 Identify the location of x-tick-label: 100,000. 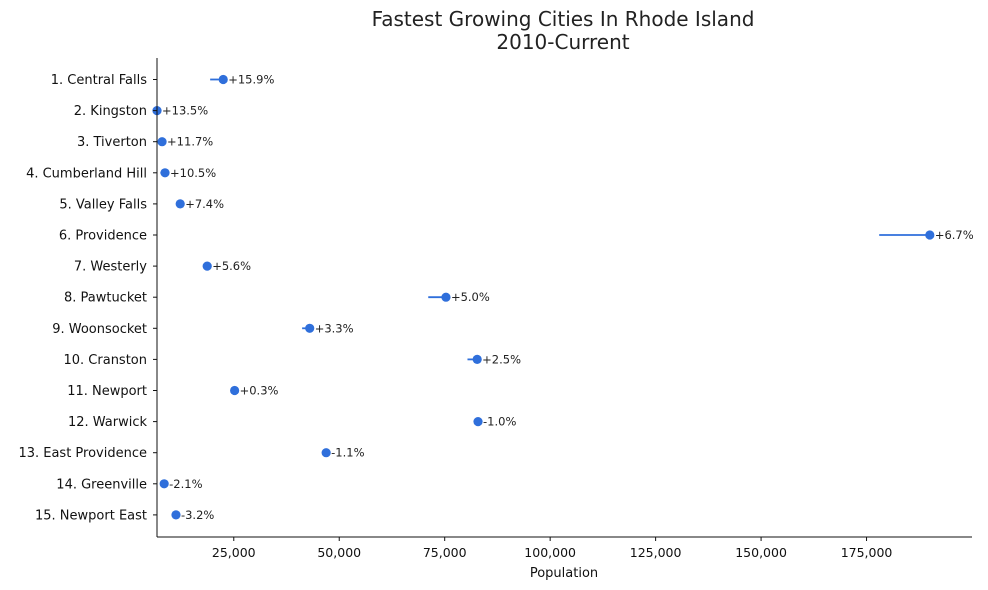
(550, 552).